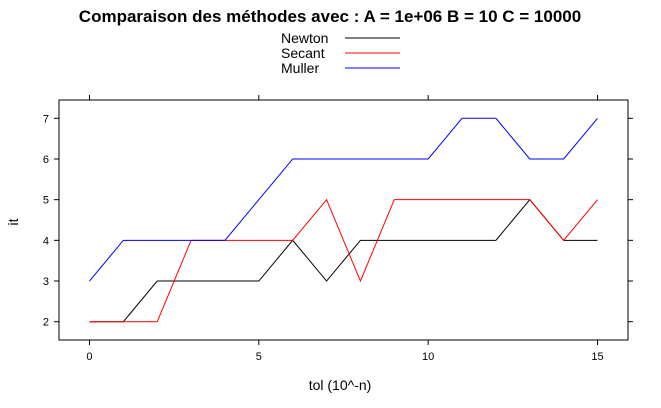 The height and width of the screenshot is (408, 661). Describe the element at coordinates (13, 221) in the screenshot. I see `y-axis-label: it` at that location.